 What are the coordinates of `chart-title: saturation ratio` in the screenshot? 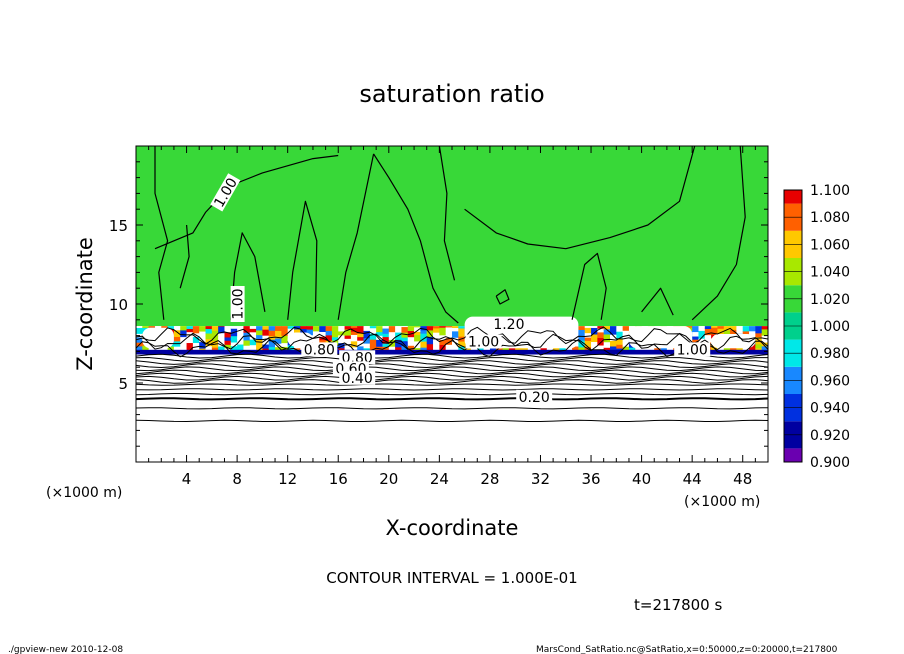 It's located at (451, 94).